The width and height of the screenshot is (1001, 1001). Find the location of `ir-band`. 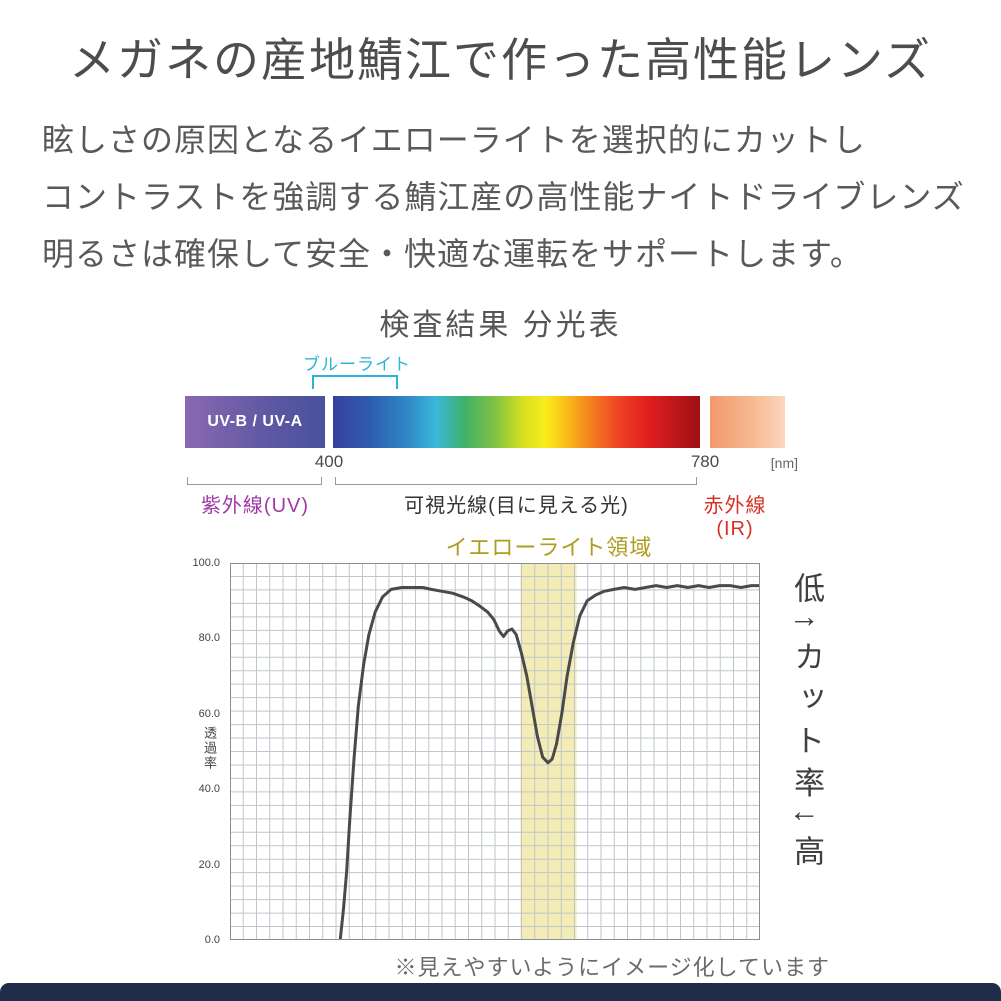

ir-band is located at coordinates (747, 422).